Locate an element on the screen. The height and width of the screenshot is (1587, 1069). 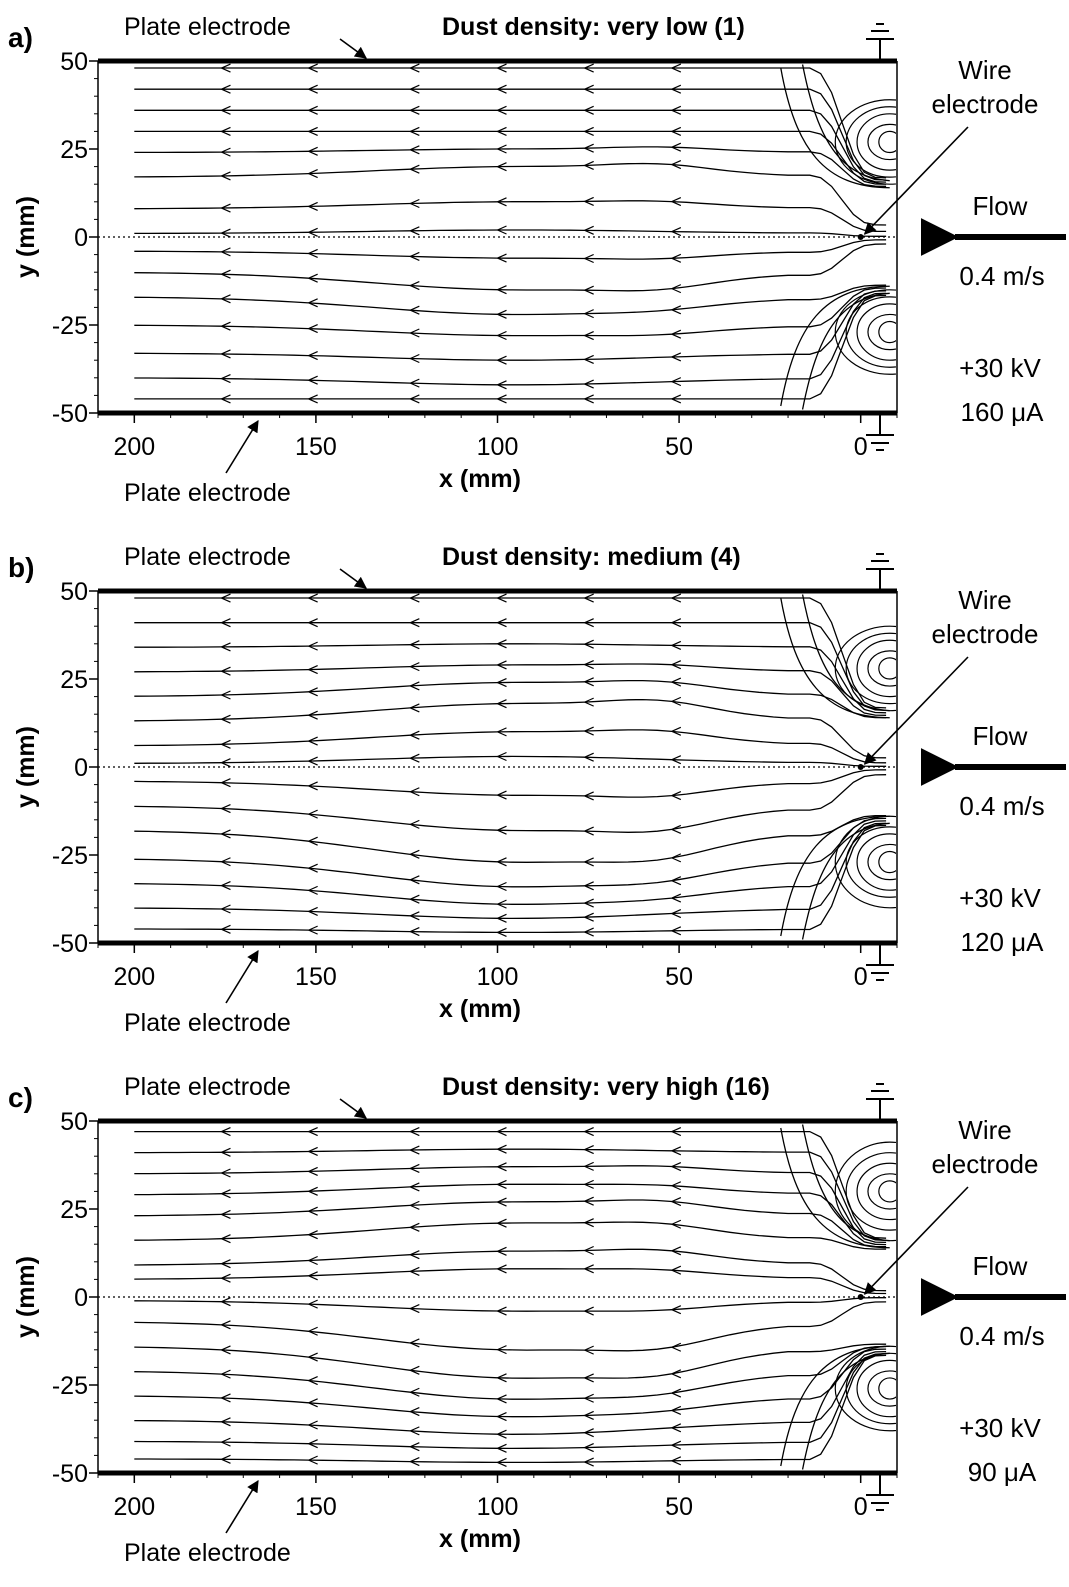
bottom-plate-pointer is located at coordinates (242, 1506).